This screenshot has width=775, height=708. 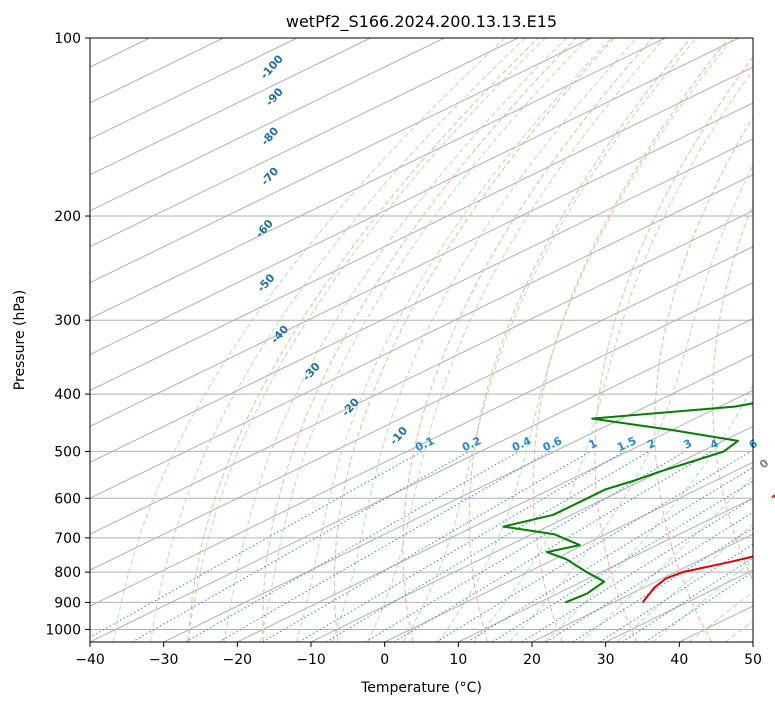 I want to click on y-tick-label: 800, so click(x=67, y=573).